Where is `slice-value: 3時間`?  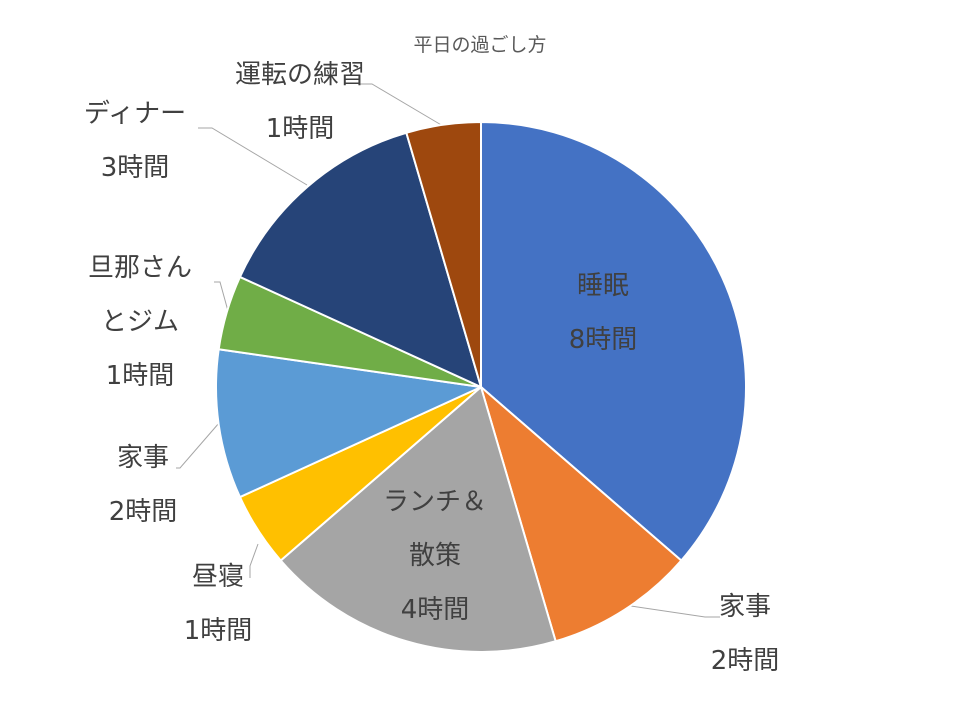
slice-value: 3時間 is located at coordinates (135, 168).